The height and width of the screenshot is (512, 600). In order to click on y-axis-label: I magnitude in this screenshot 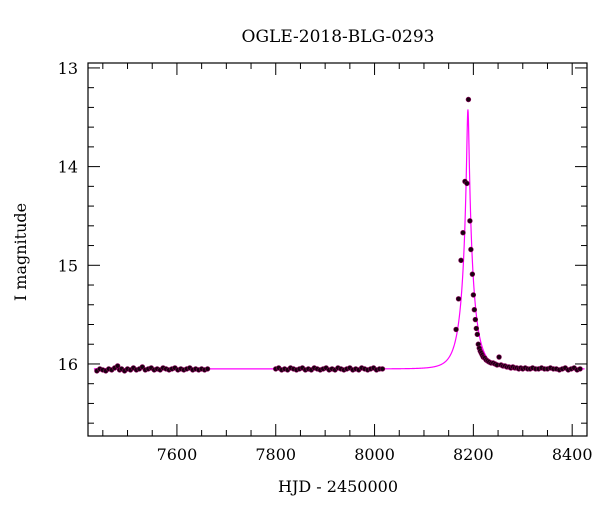, I will do `click(20, 252)`.